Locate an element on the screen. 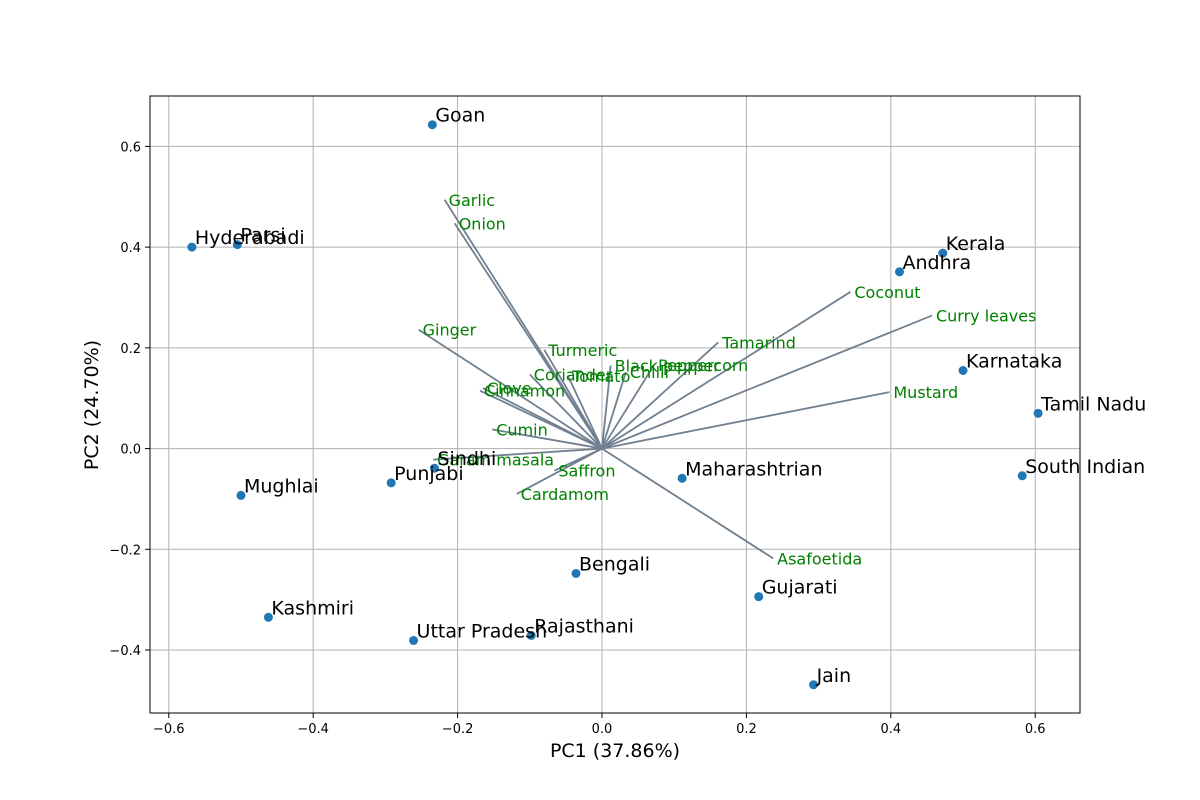  loading-label: Garlic is located at coordinates (472, 200).